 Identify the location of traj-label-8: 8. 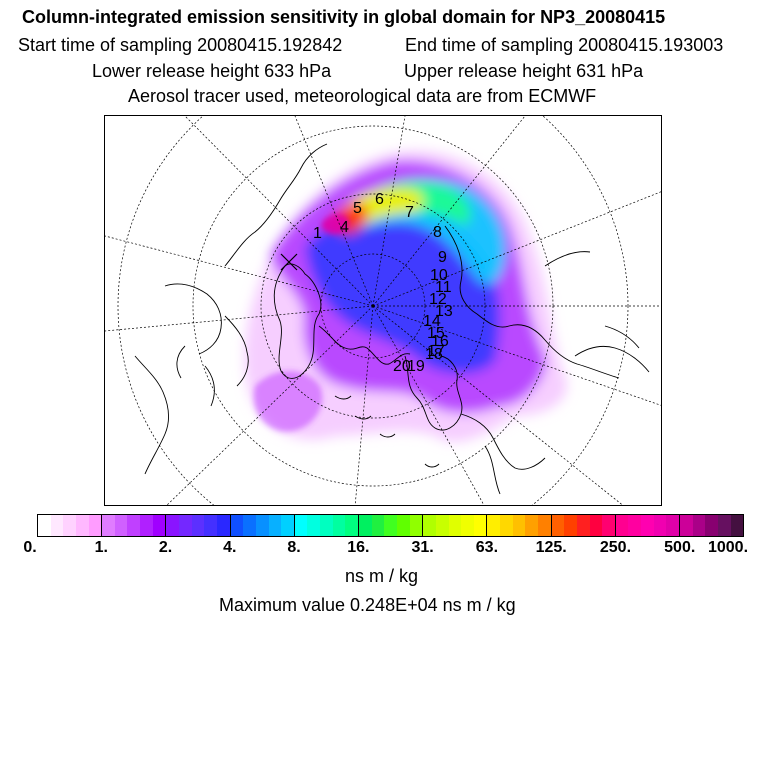
(437, 232).